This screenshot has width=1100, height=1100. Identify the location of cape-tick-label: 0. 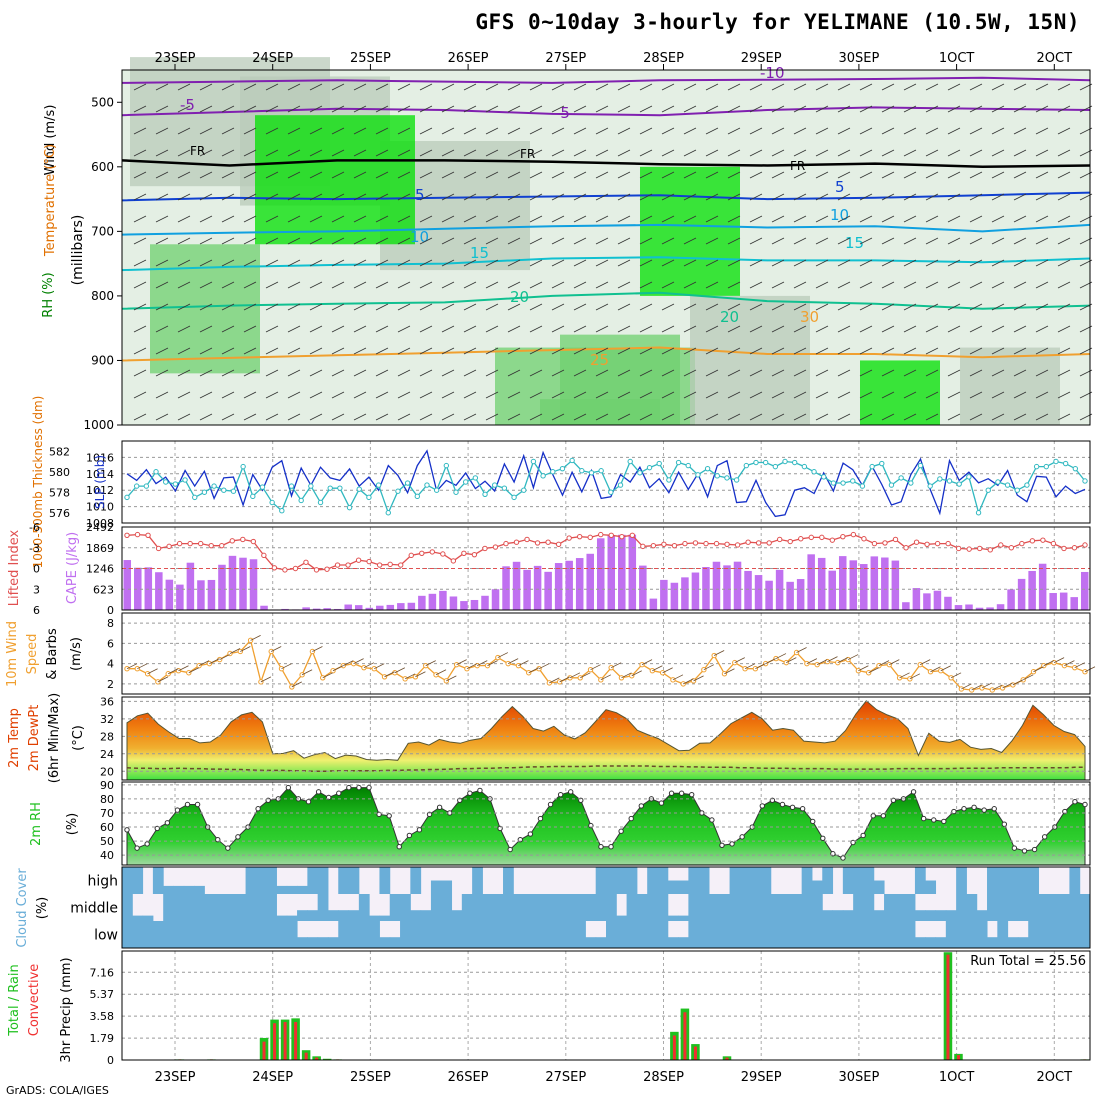
(110, 610).